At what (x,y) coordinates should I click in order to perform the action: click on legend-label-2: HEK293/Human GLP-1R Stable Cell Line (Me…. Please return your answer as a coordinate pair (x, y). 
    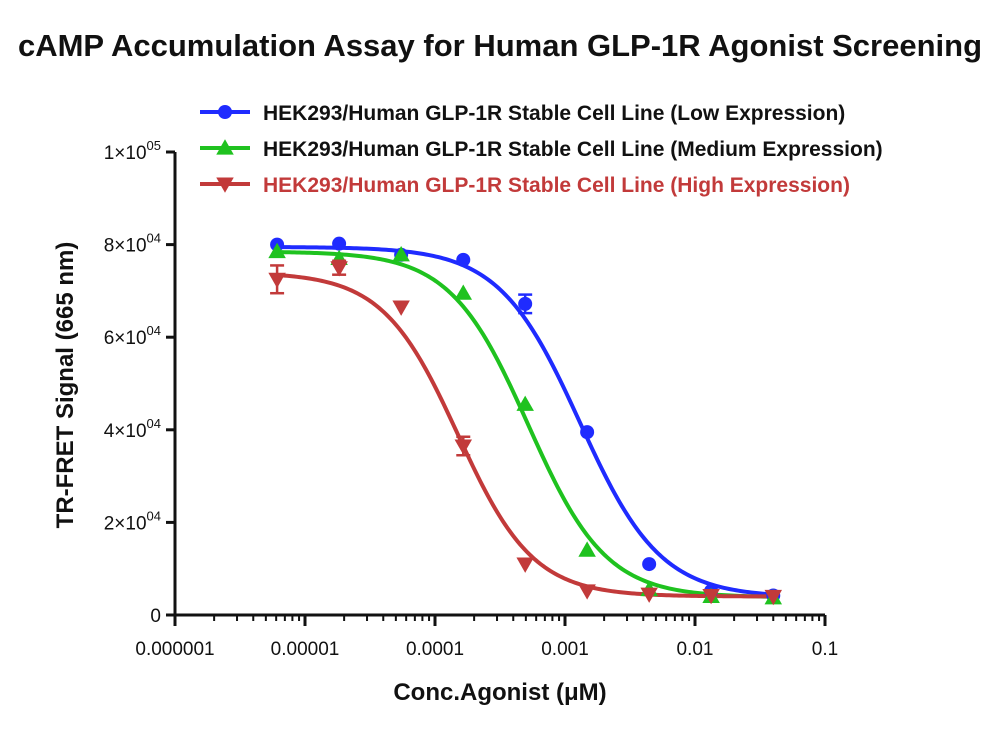
    Looking at the image, I should click on (573, 149).